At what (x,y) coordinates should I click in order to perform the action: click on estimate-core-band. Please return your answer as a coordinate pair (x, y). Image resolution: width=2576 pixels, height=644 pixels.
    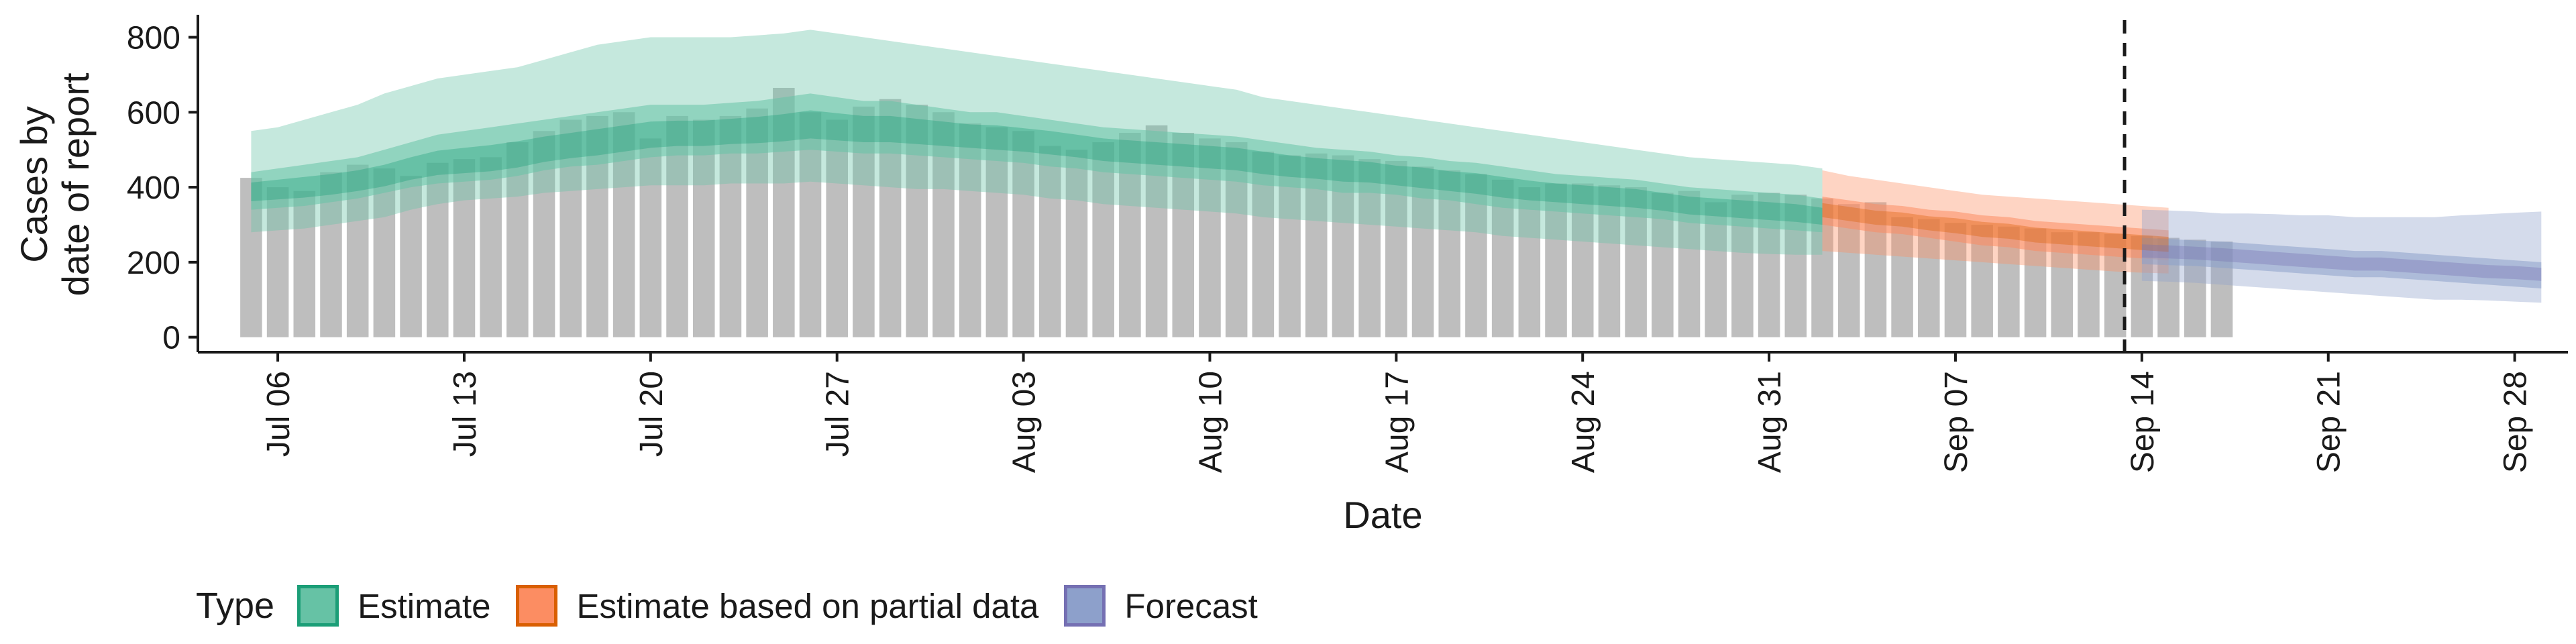
    Looking at the image, I should click on (1037, 167).